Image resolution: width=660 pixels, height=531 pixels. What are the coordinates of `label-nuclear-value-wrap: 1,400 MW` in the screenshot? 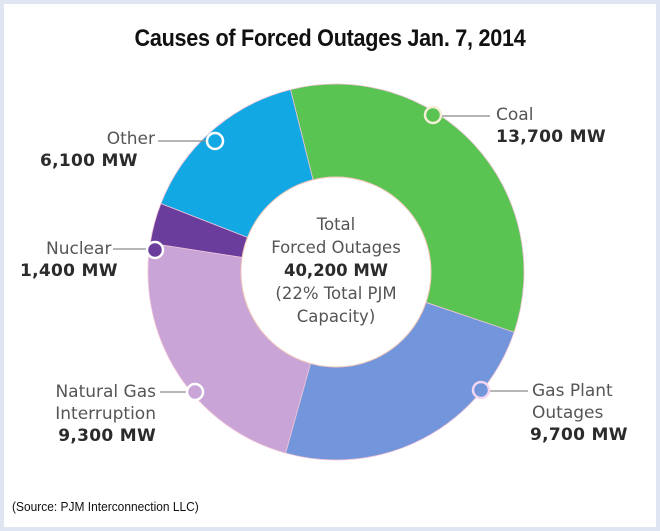 It's located at (80, 271).